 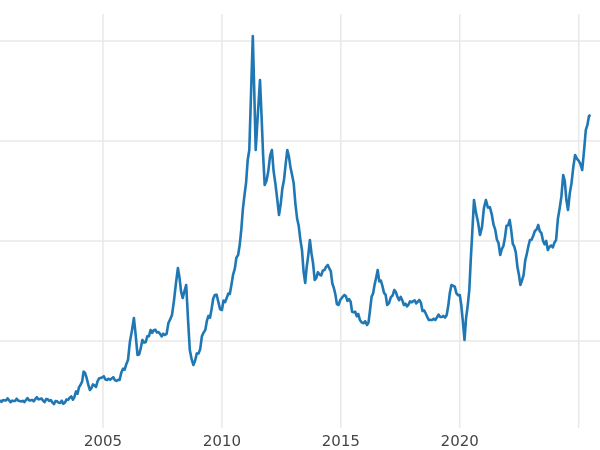 What do you see at coordinates (460, 441) in the screenshot?
I see `x-tick-label: 2020` at bounding box center [460, 441].